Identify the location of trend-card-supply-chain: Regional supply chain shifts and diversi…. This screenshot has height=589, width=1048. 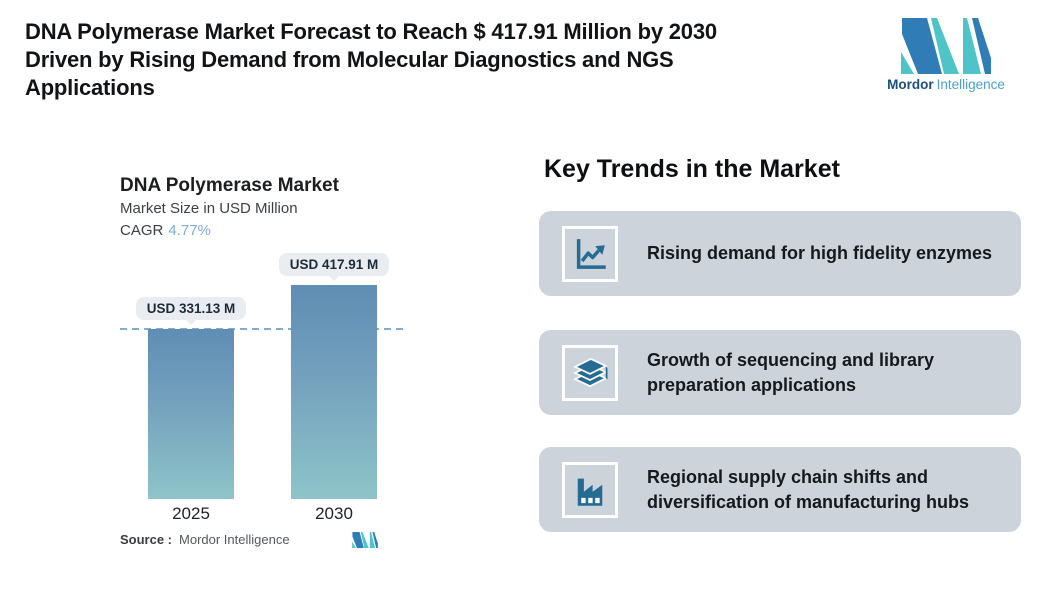
(780, 489).